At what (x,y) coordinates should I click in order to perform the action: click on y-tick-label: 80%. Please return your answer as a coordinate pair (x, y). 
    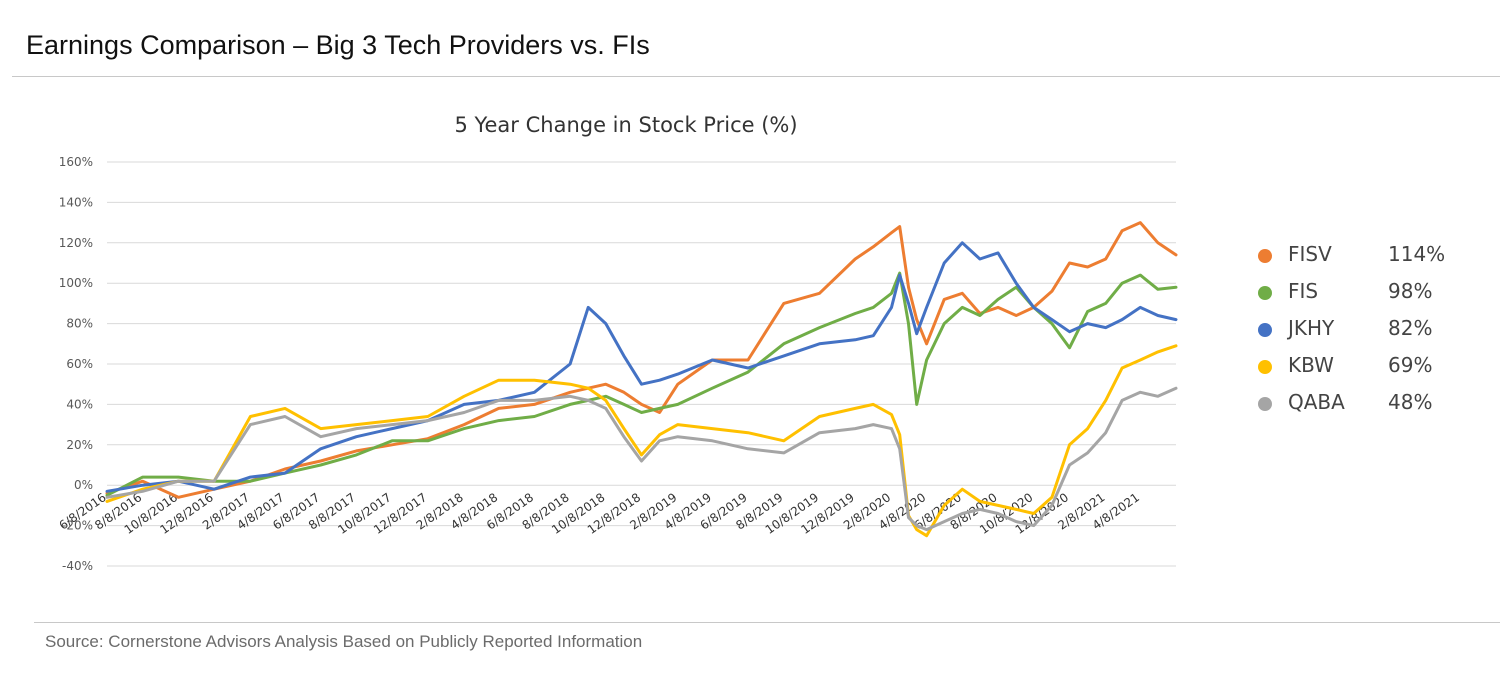
    Looking at the image, I should click on (79, 324).